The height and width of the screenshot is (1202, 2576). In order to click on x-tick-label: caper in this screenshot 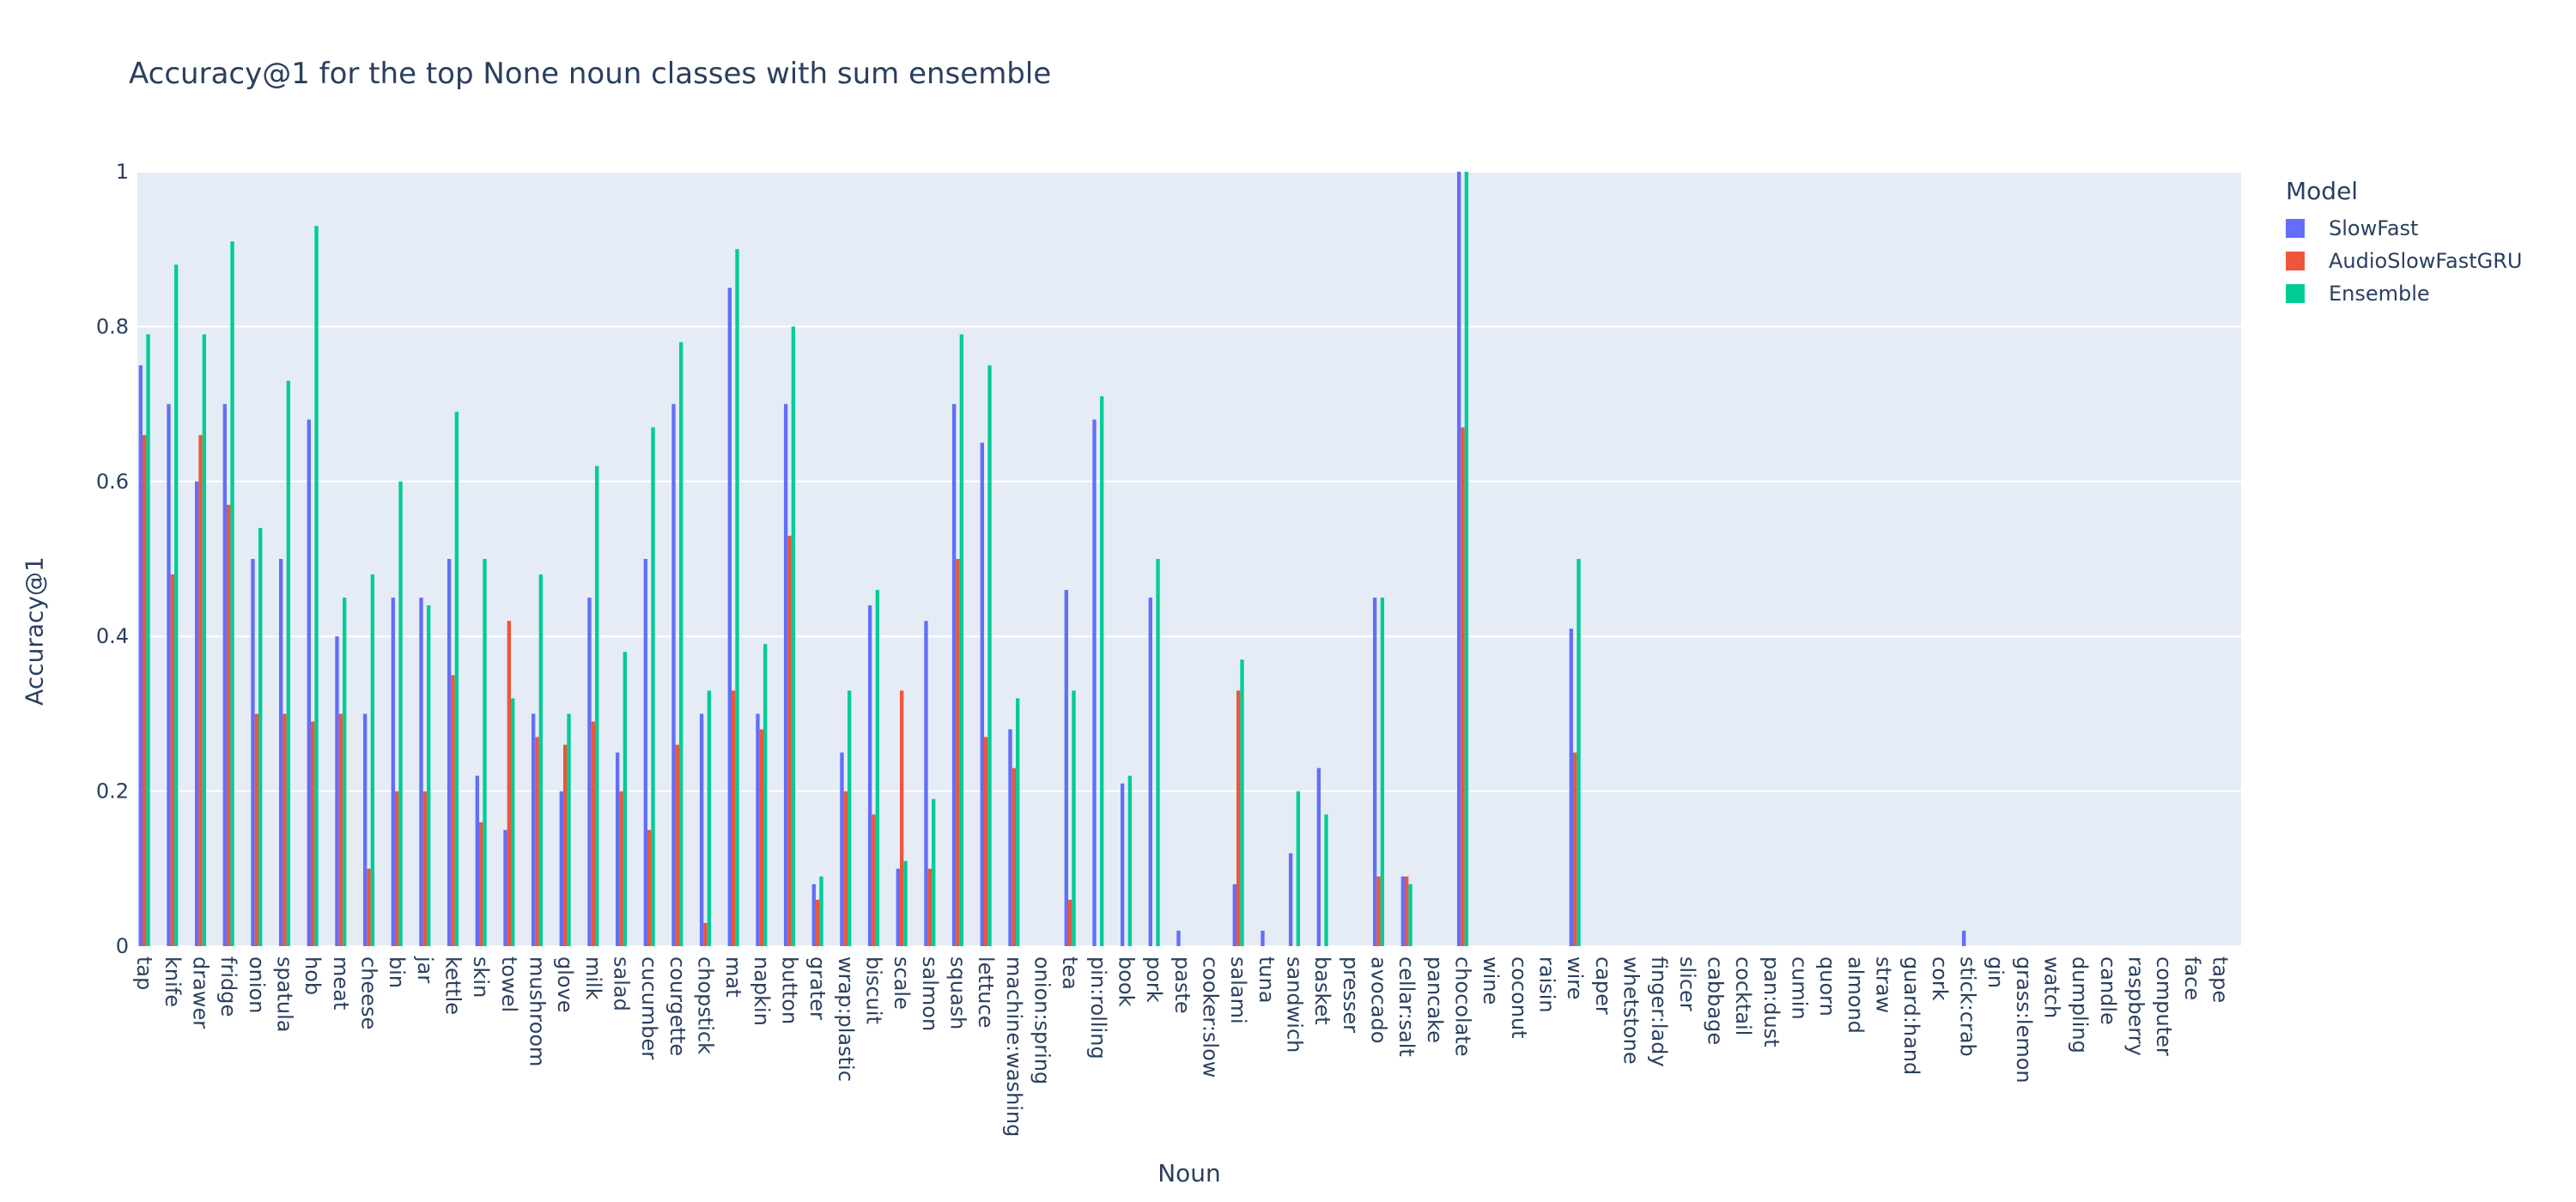, I will do `click(1603, 986)`.